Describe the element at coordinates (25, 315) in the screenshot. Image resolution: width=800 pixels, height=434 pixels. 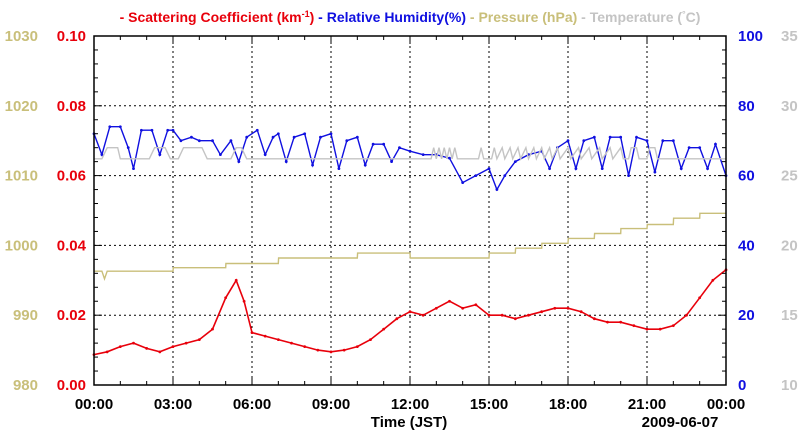
I see `pressure-tick-label: 990` at that location.